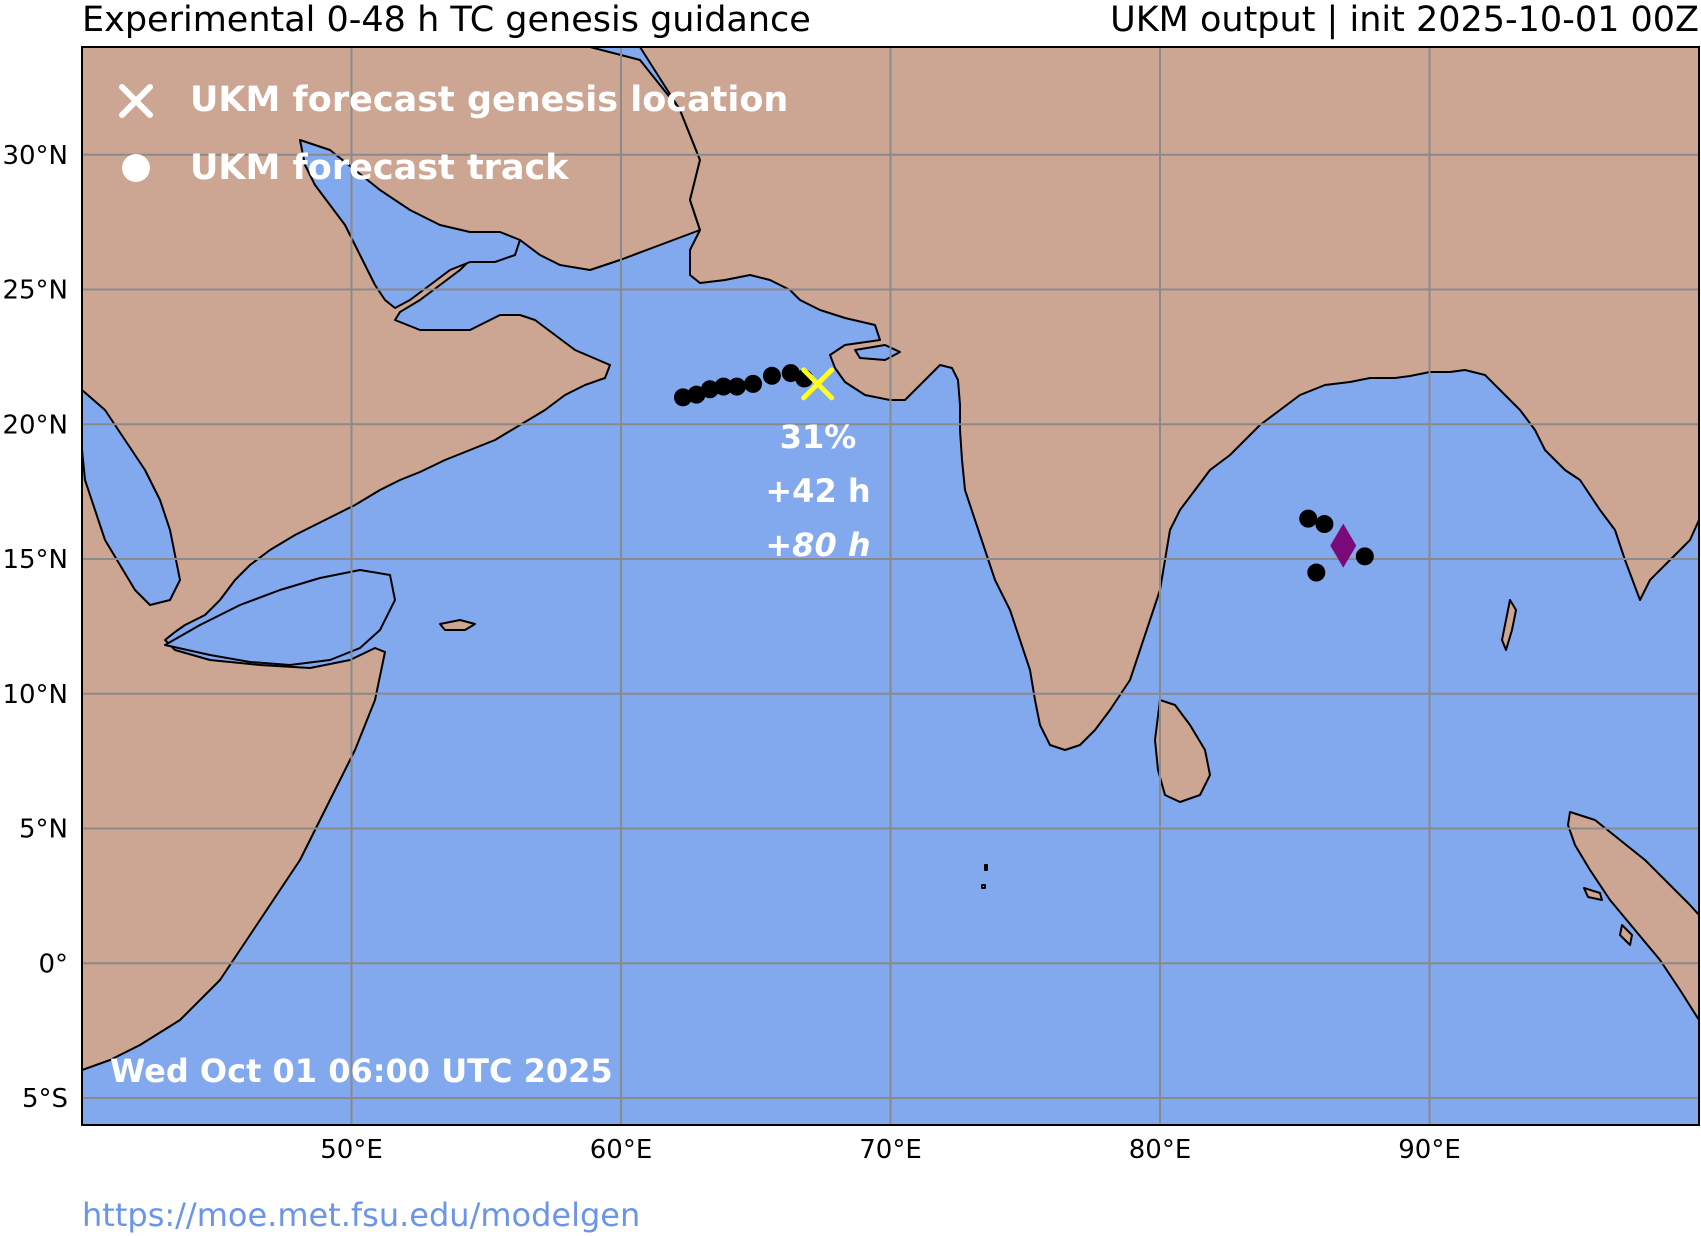 The width and height of the screenshot is (1701, 1236). Describe the element at coordinates (35, 695) in the screenshot. I see `latitude-tick-label: 10°N` at that location.